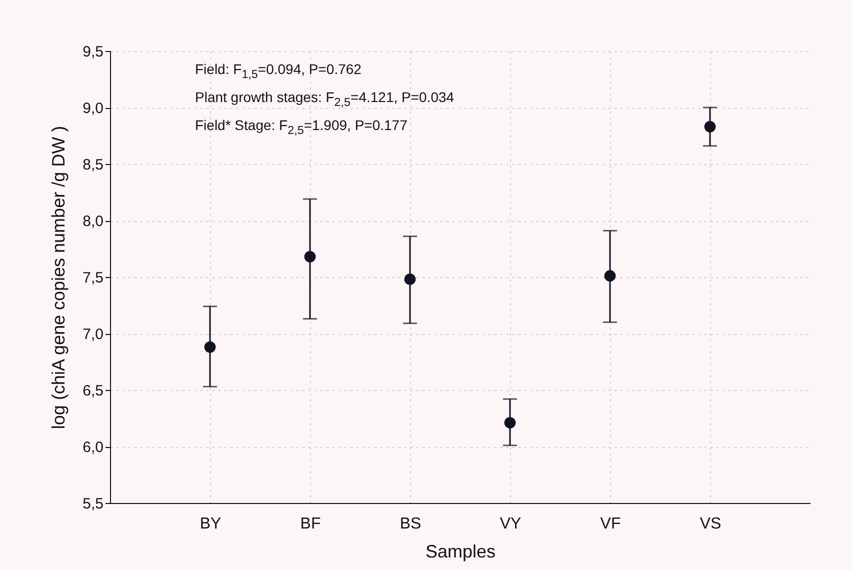 The height and width of the screenshot is (570, 852). Describe the element at coordinates (93, 108) in the screenshot. I see `y-tick-label: 9,0` at that location.